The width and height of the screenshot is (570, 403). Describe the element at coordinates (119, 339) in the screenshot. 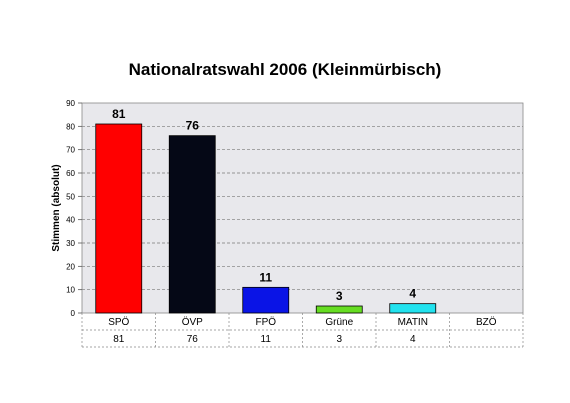

I see `table-value: 81` at that location.